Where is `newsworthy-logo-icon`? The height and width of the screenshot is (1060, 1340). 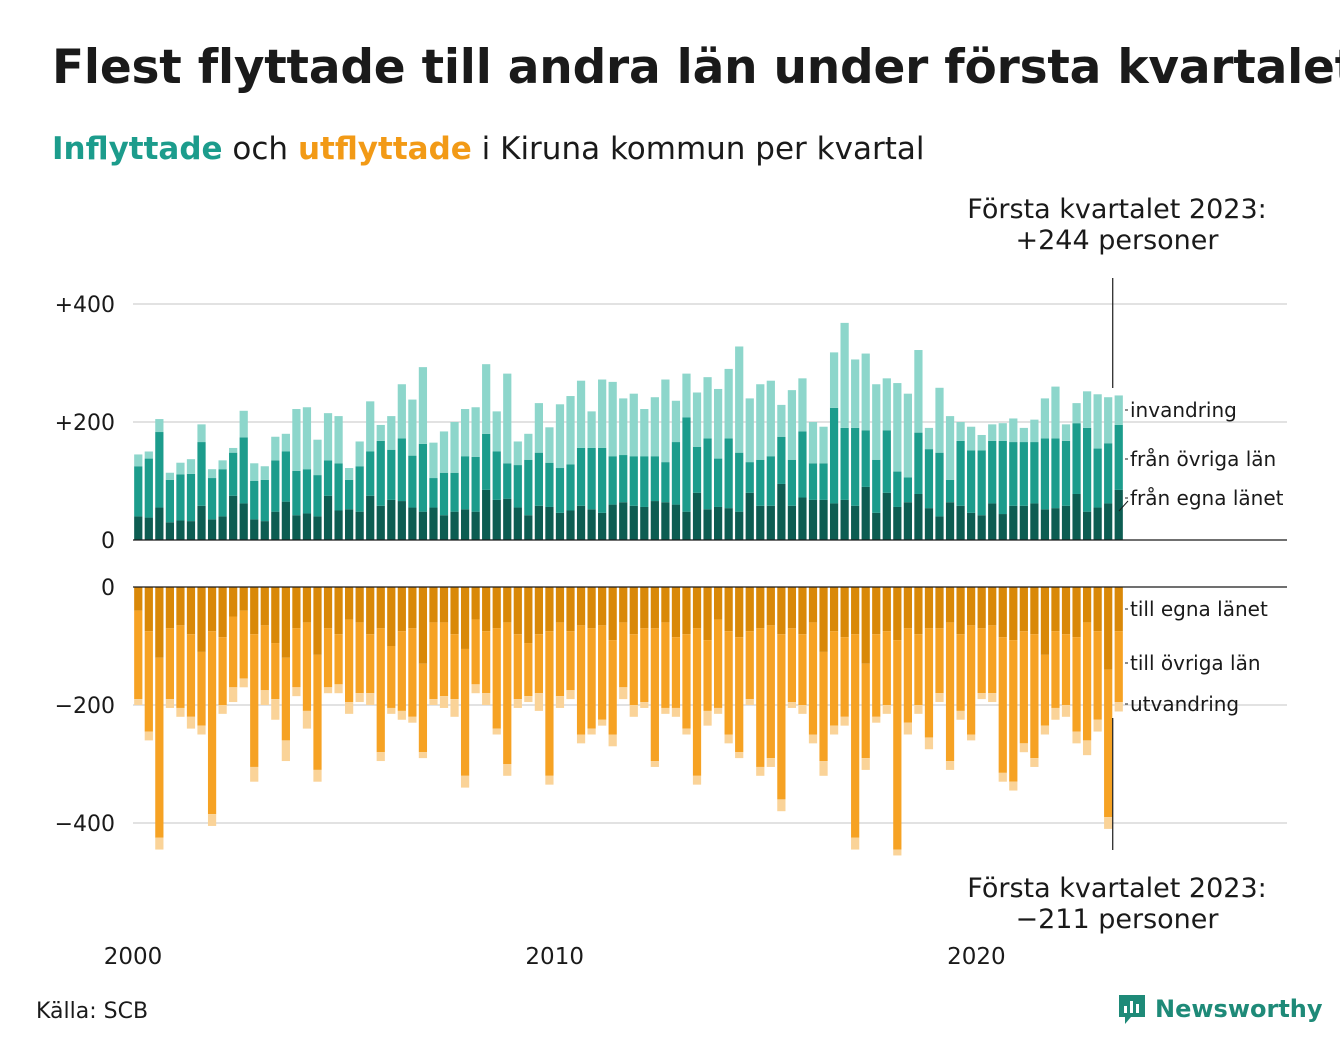 newsworthy-logo-icon is located at coordinates (1132, 1009).